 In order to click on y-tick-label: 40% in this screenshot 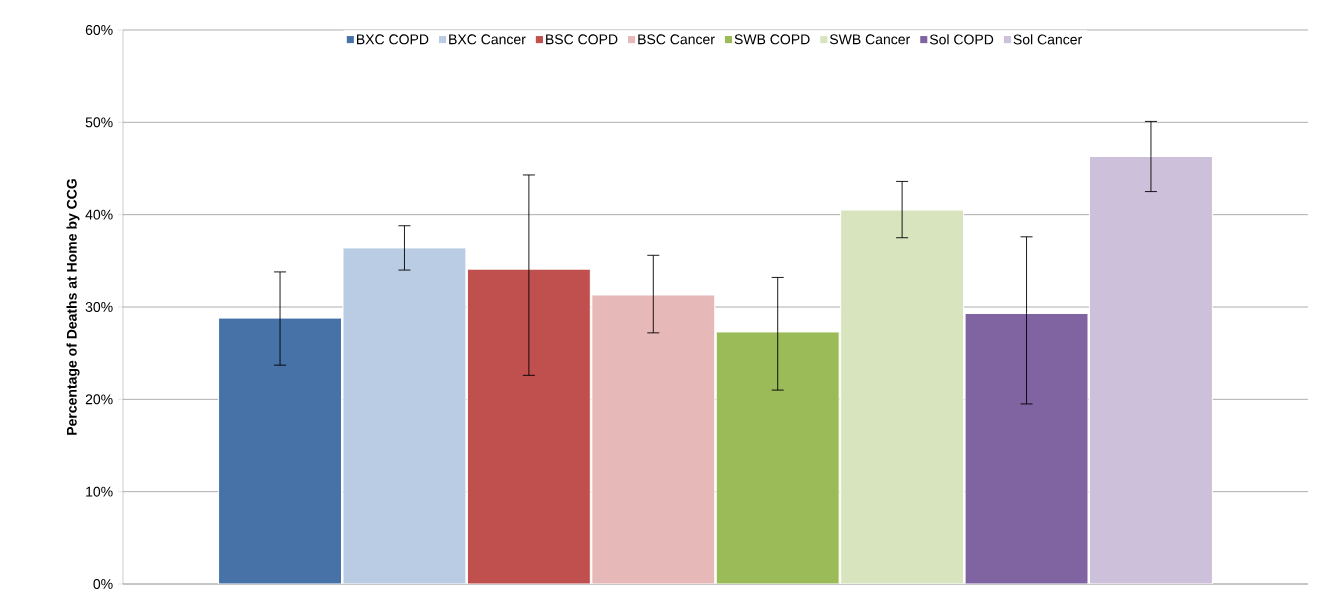, I will do `click(99, 214)`.